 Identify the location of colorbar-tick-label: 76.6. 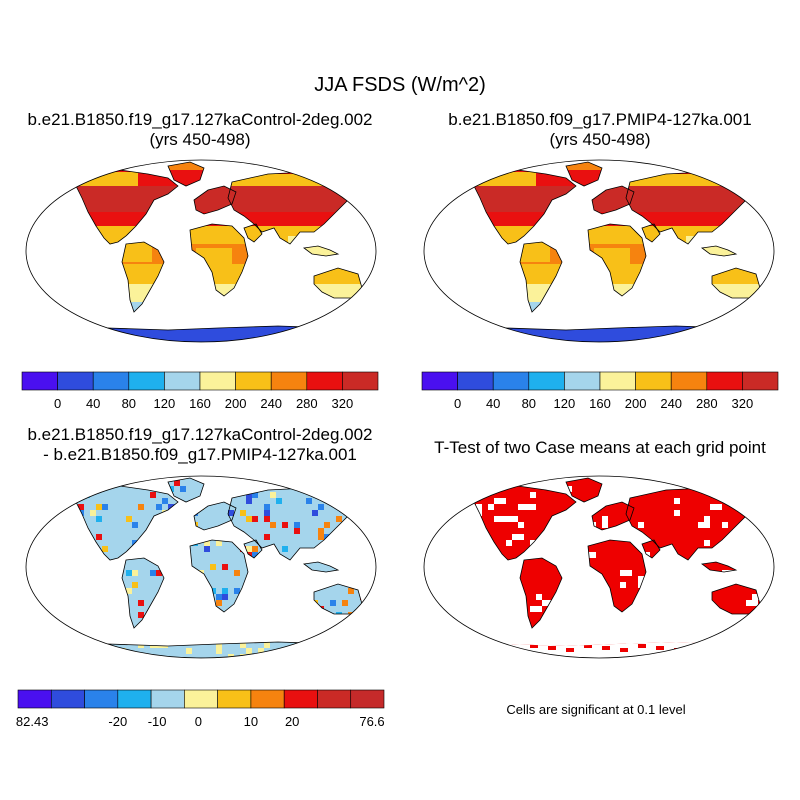
(371, 721).